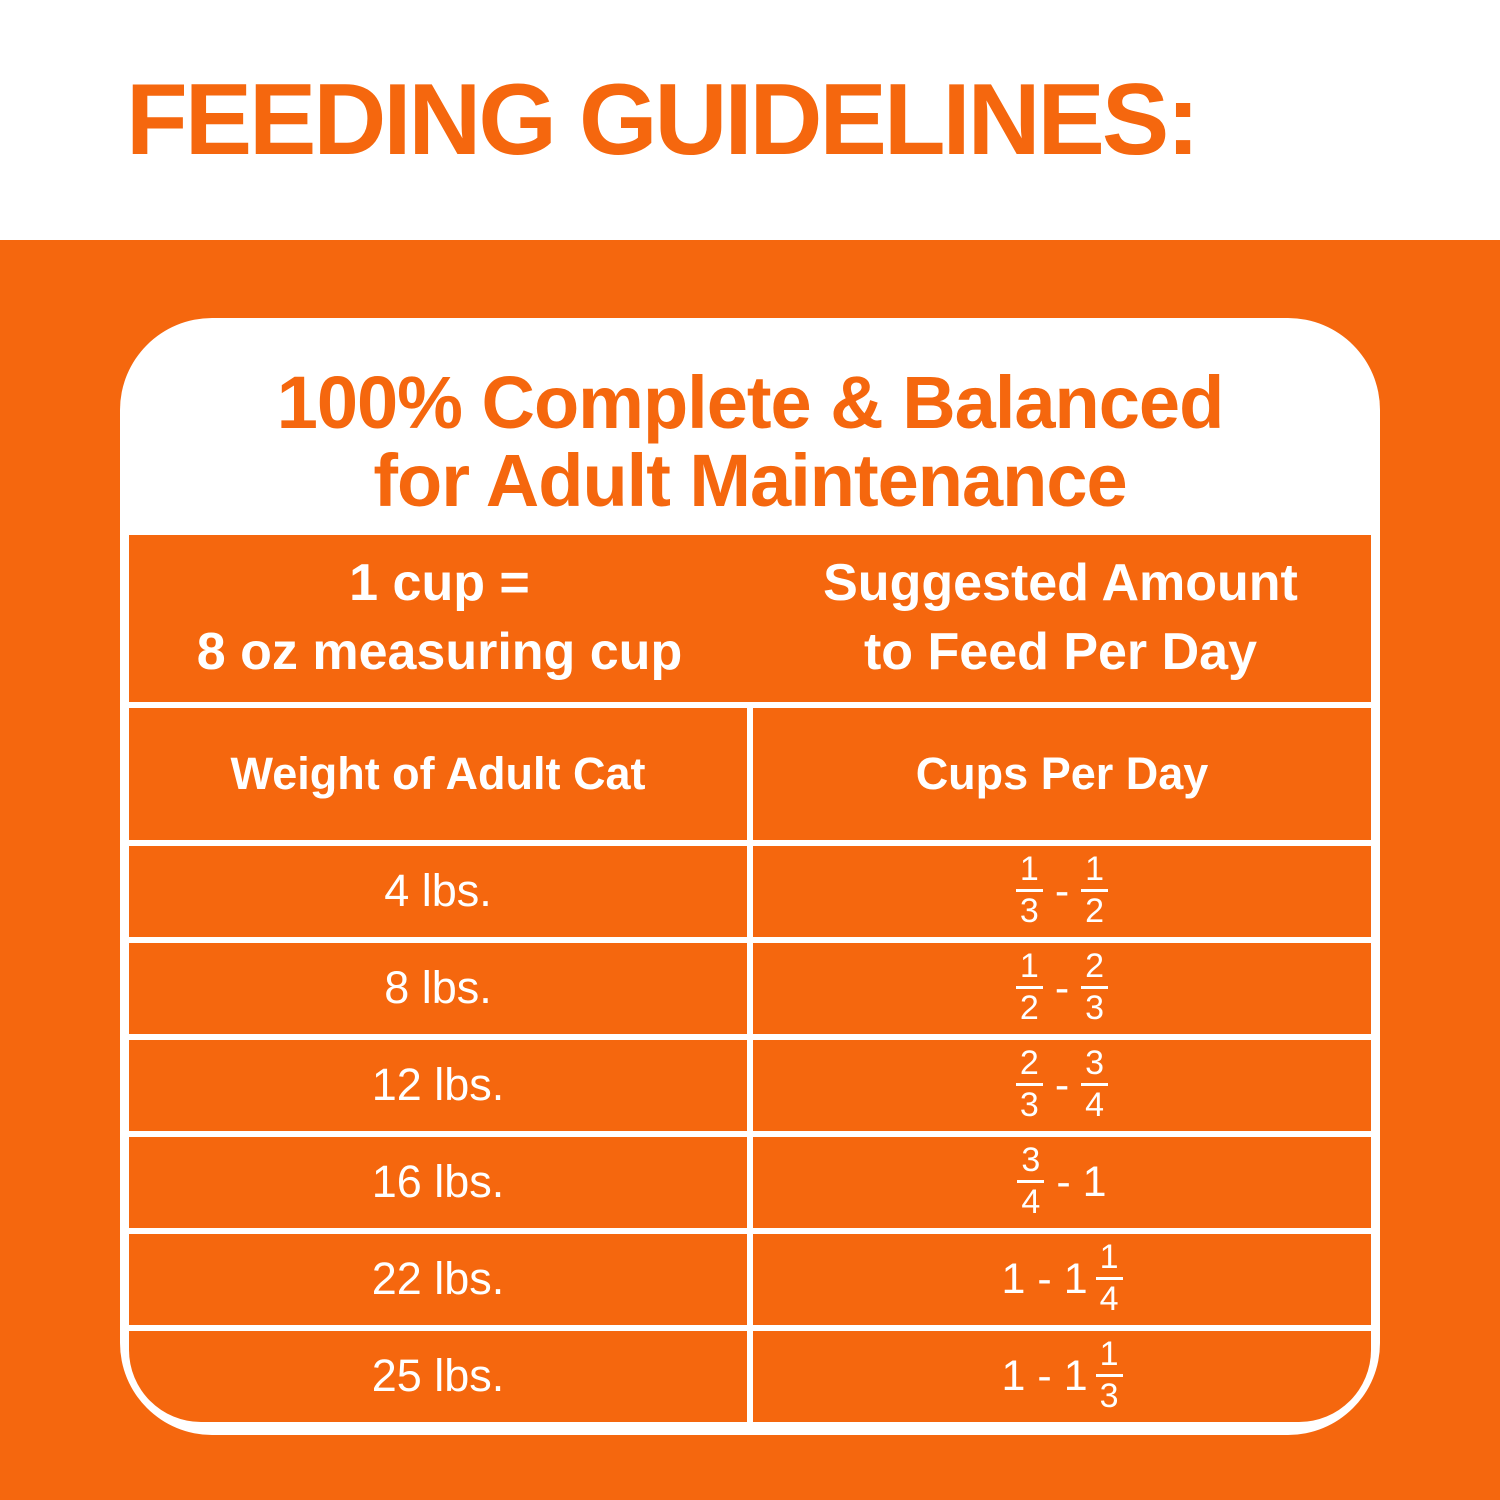  What do you see at coordinates (438, 1376) in the screenshot?
I see `weight-cell: 25 lbs.` at bounding box center [438, 1376].